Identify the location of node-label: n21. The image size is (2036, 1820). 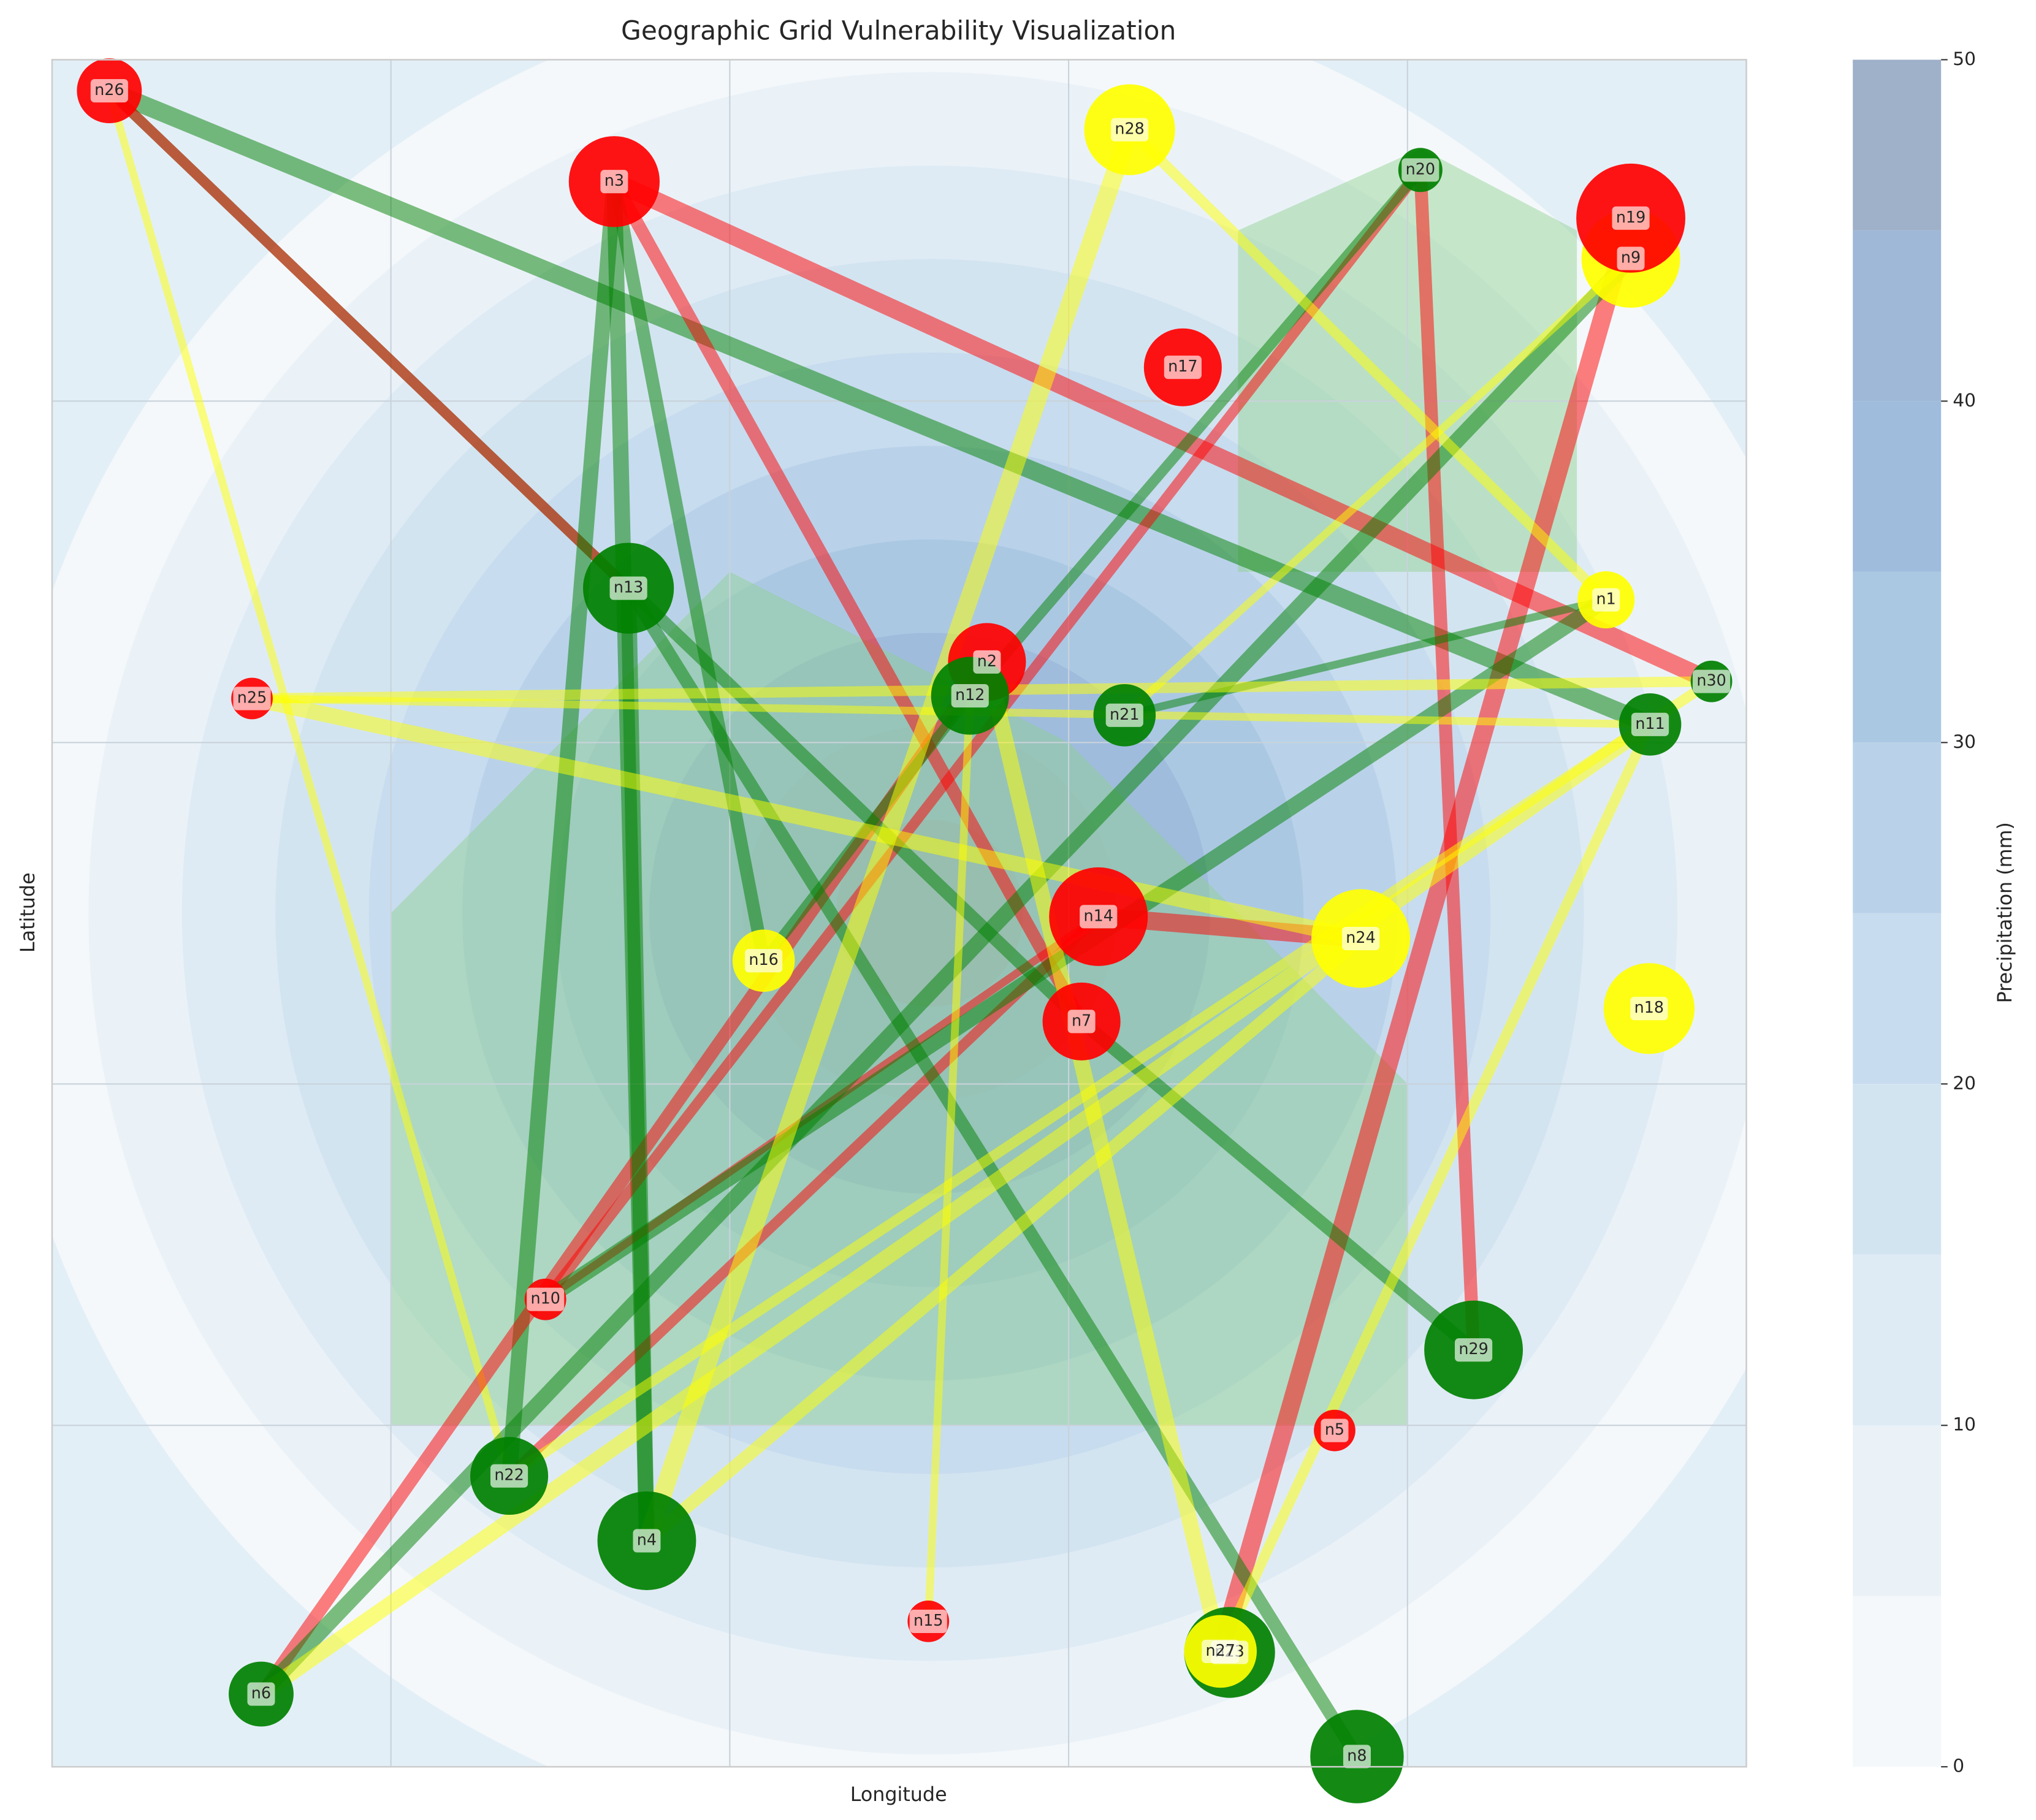
(1124, 714).